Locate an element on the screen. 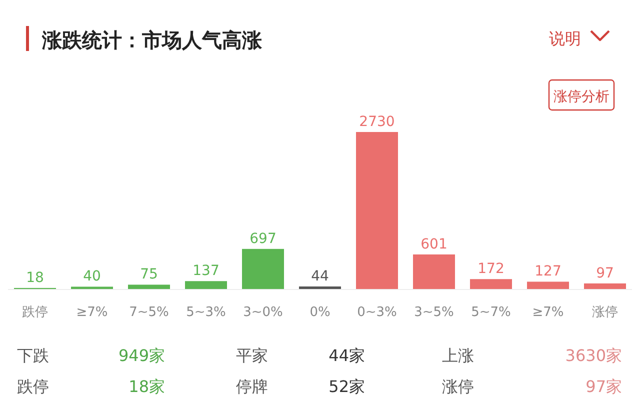  text: 18家 is located at coordinates (146, 386).